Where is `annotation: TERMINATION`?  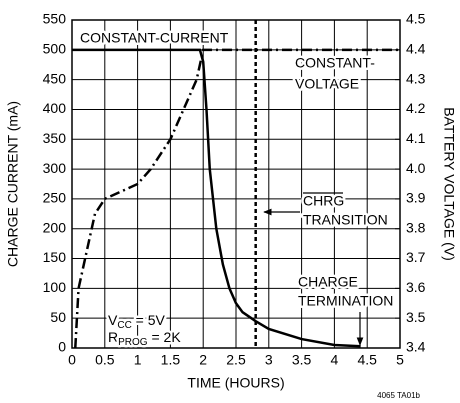 annotation: TERMINATION is located at coordinates (345, 301).